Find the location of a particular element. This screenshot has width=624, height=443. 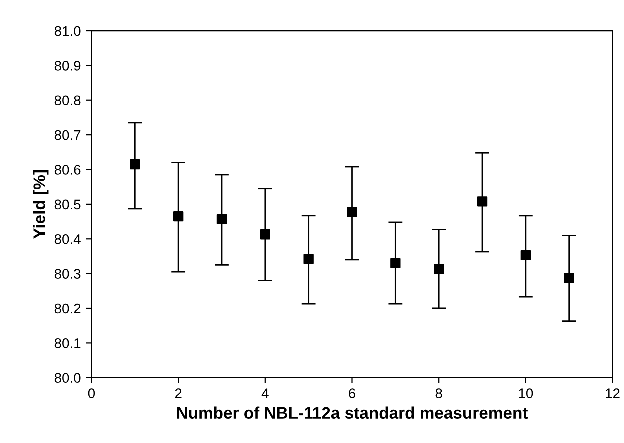

y-tick-label: 80.7 is located at coordinates (67, 135).